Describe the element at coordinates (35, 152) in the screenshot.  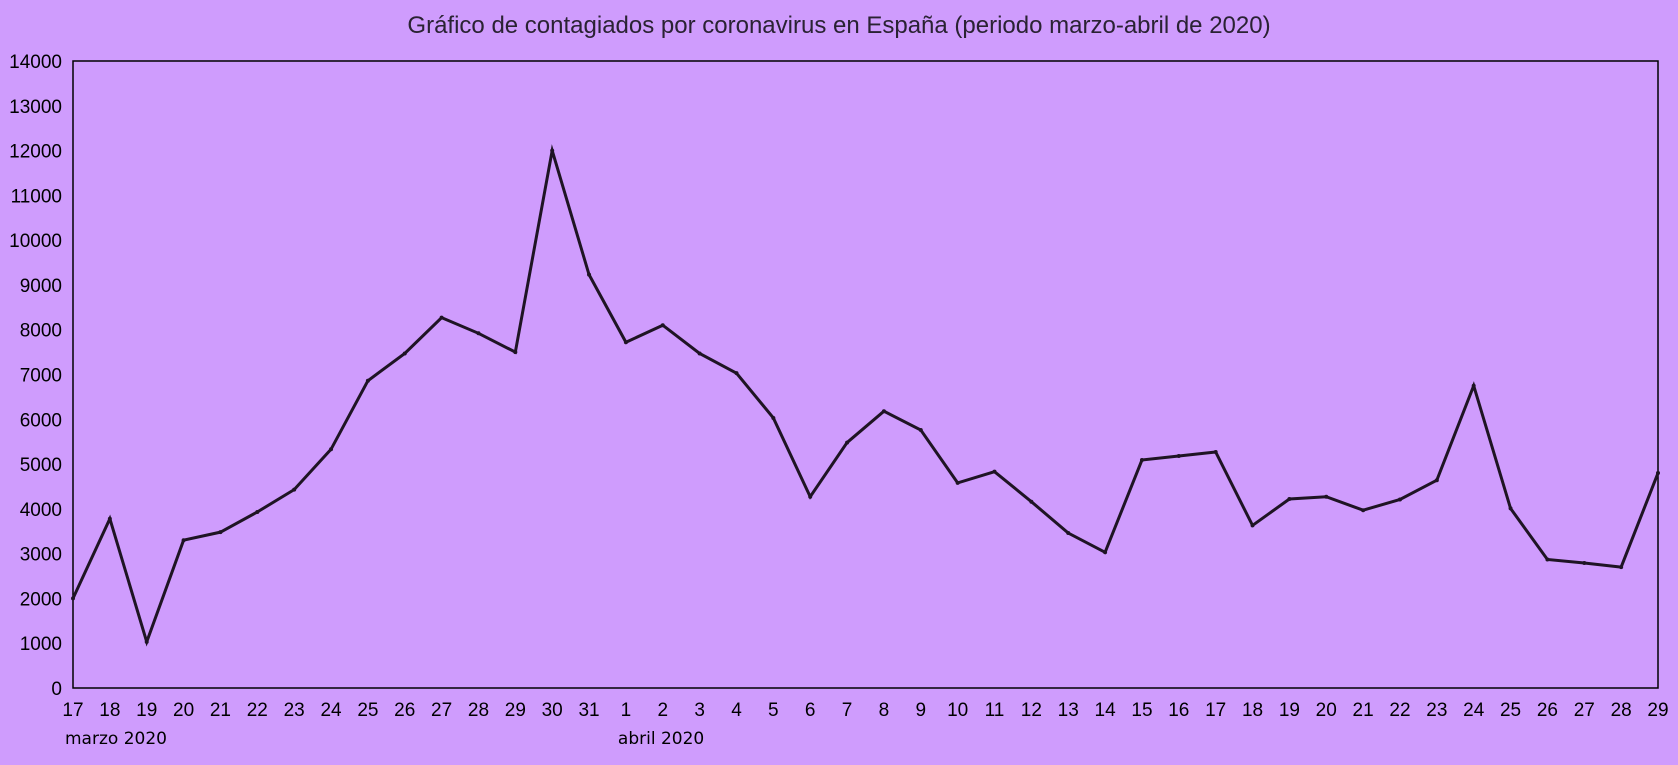
I see `y-tick-label: 12000` at that location.